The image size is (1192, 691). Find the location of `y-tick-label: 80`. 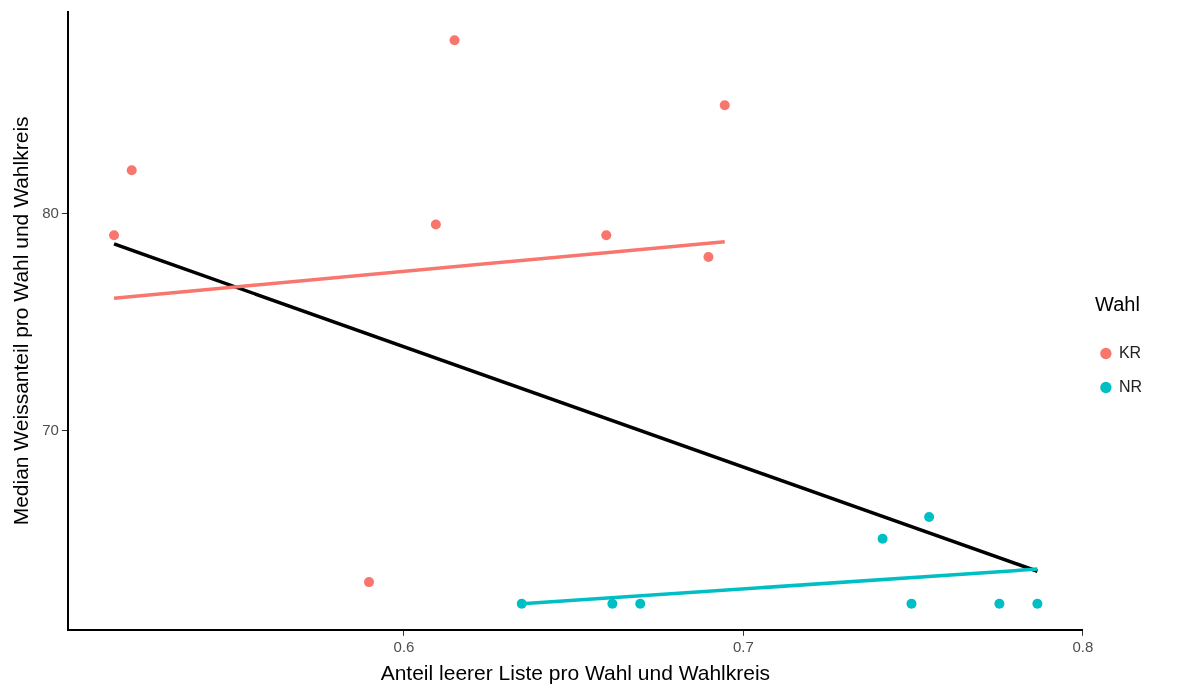

y-tick-label: 80 is located at coordinates (50, 212).